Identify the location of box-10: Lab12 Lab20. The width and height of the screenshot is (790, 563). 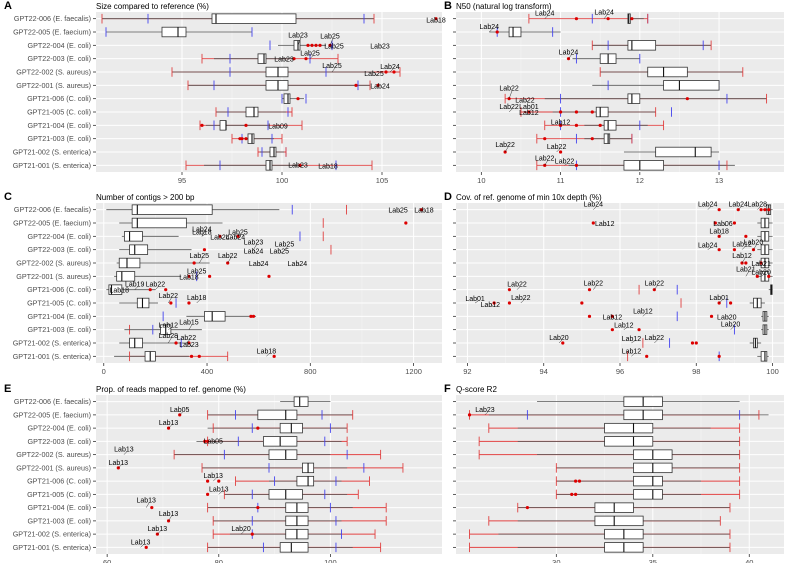
(689, 328).